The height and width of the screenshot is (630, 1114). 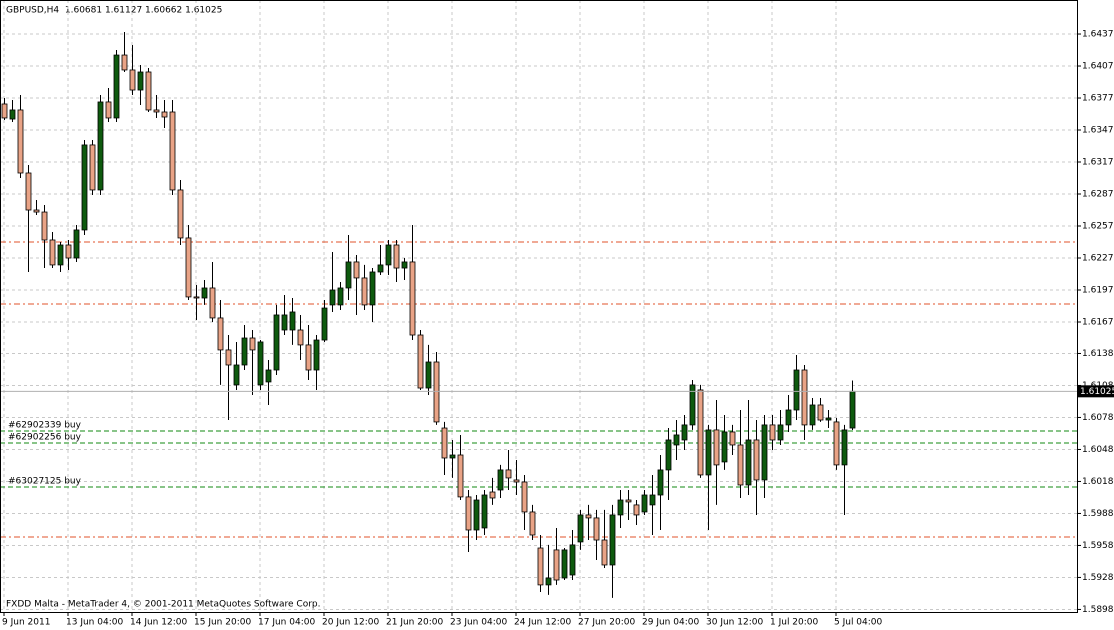 What do you see at coordinates (1098, 450) in the screenshot?
I see `y-tick-label: 1.60480` at bounding box center [1098, 450].